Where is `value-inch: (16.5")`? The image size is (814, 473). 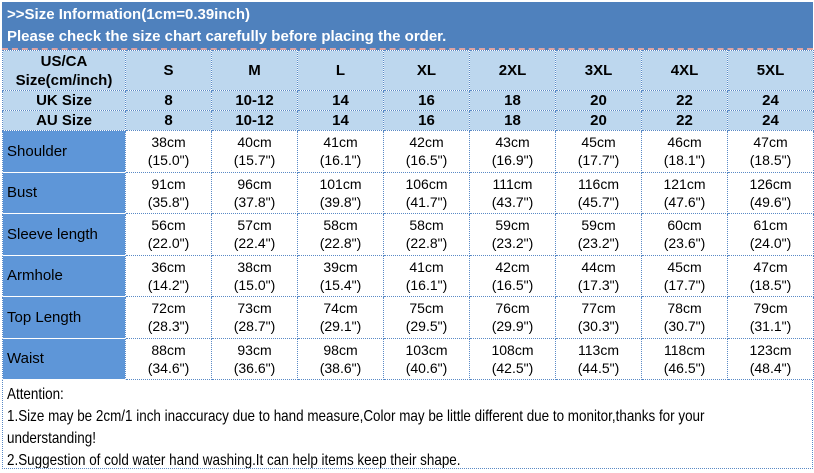
value-inch: (16.5") is located at coordinates (426, 160).